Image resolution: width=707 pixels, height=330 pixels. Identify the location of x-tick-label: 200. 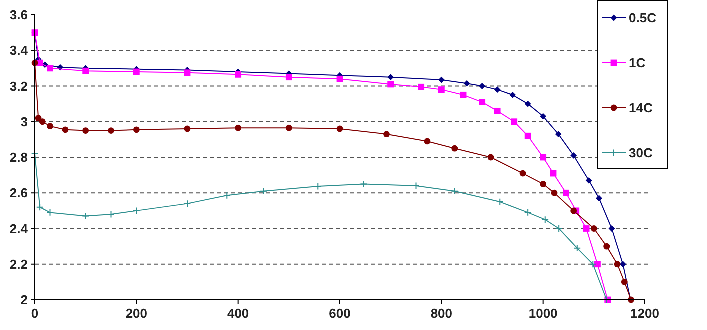
(137, 313).